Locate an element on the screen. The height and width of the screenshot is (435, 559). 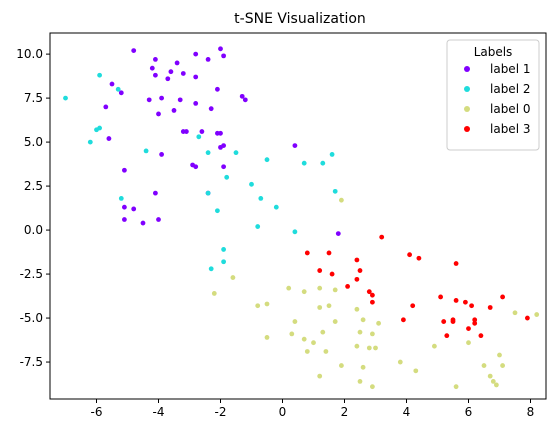
legend-box is located at coordinates (493, 95).